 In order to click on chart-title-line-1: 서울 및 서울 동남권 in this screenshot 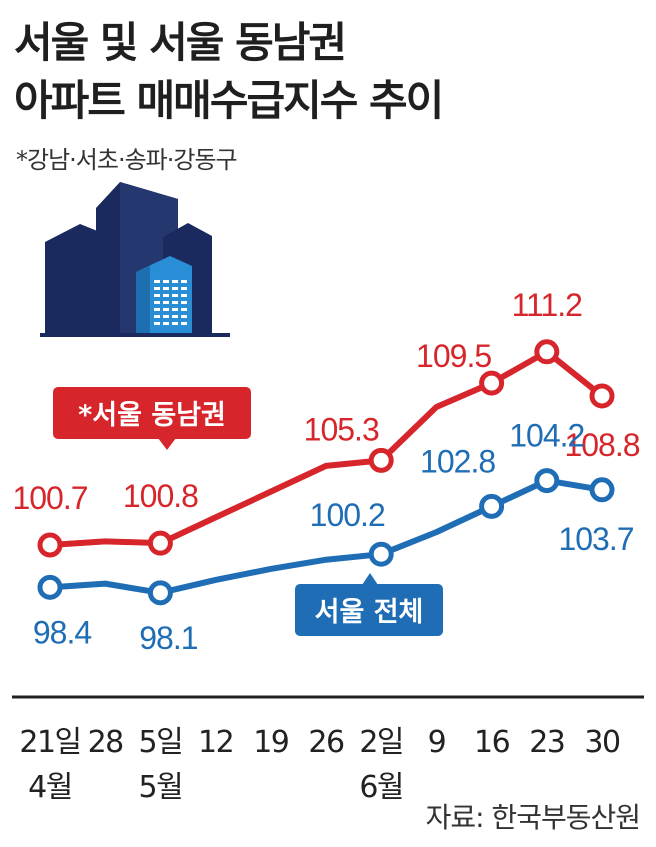, I will do `click(180, 42)`.